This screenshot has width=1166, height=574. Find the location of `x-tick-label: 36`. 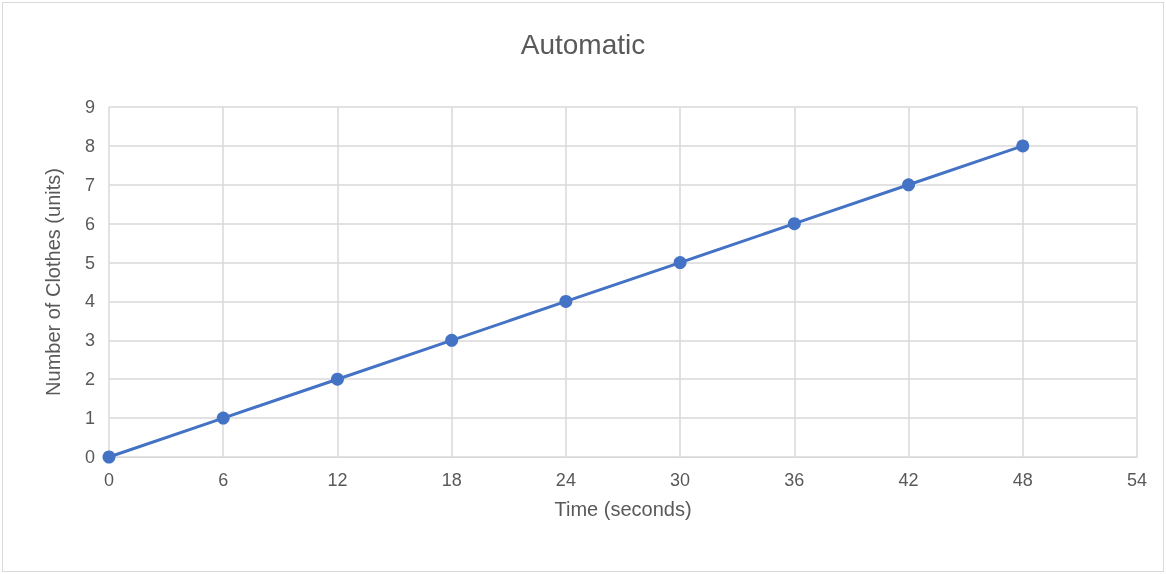

x-tick-label: 36 is located at coordinates (794, 480).